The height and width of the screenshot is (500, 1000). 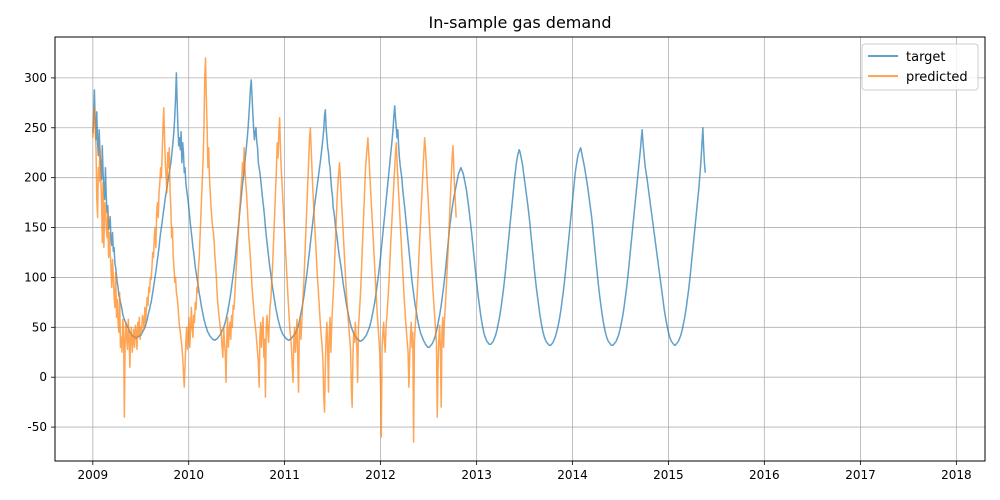 I want to click on x-tick-label: 2015, so click(x=668, y=475).